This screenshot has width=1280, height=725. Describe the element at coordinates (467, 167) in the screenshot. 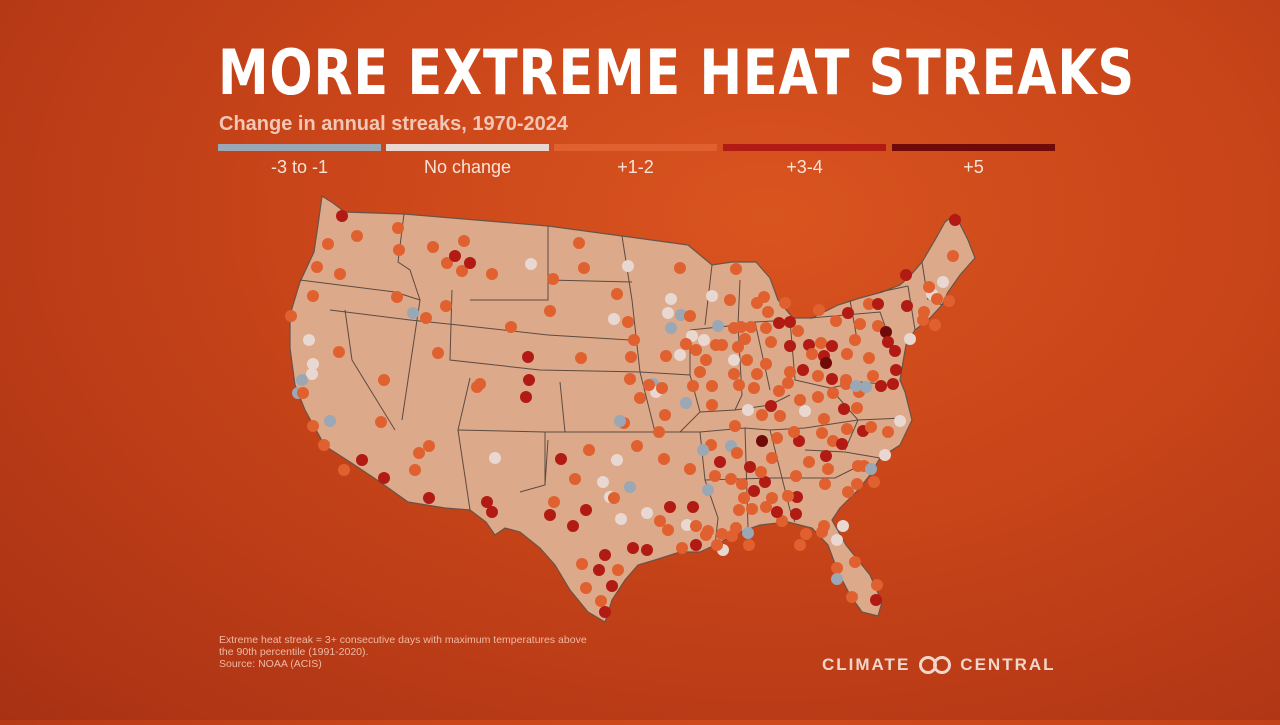

I see `legend-label-no-change: No change` at that location.